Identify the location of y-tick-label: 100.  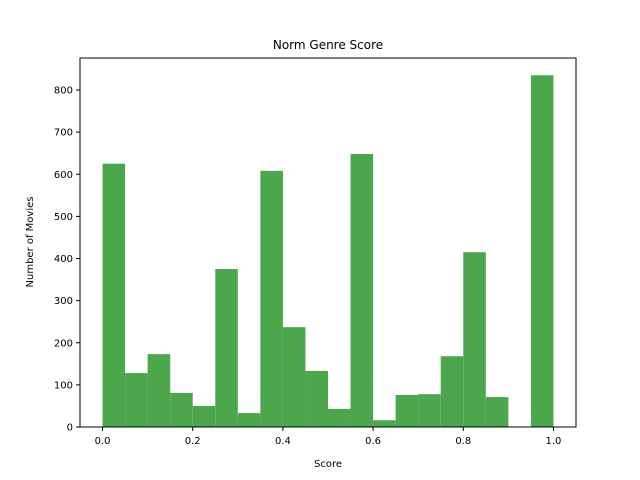
(63, 385).